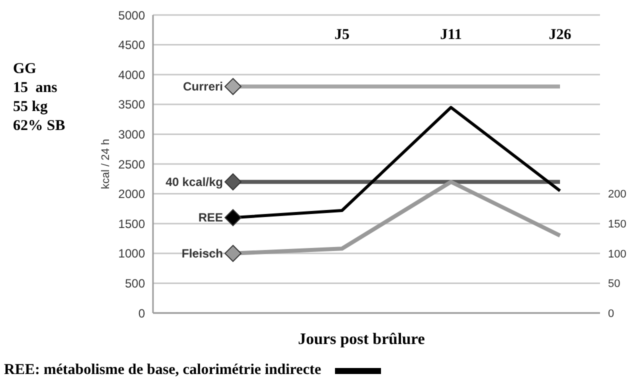  Describe the element at coordinates (132, 194) in the screenshot. I see `y-tick-label: 2000` at that location.